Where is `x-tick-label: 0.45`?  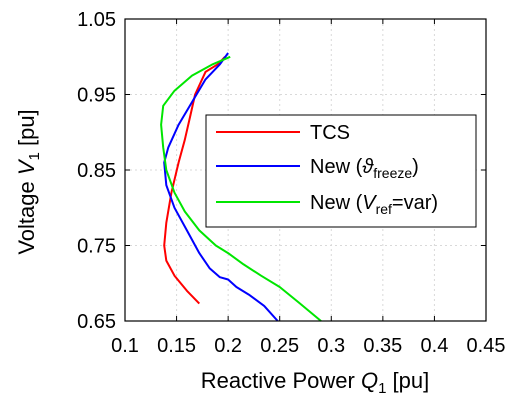 x-tick-label: 0.45 is located at coordinates (486, 346).